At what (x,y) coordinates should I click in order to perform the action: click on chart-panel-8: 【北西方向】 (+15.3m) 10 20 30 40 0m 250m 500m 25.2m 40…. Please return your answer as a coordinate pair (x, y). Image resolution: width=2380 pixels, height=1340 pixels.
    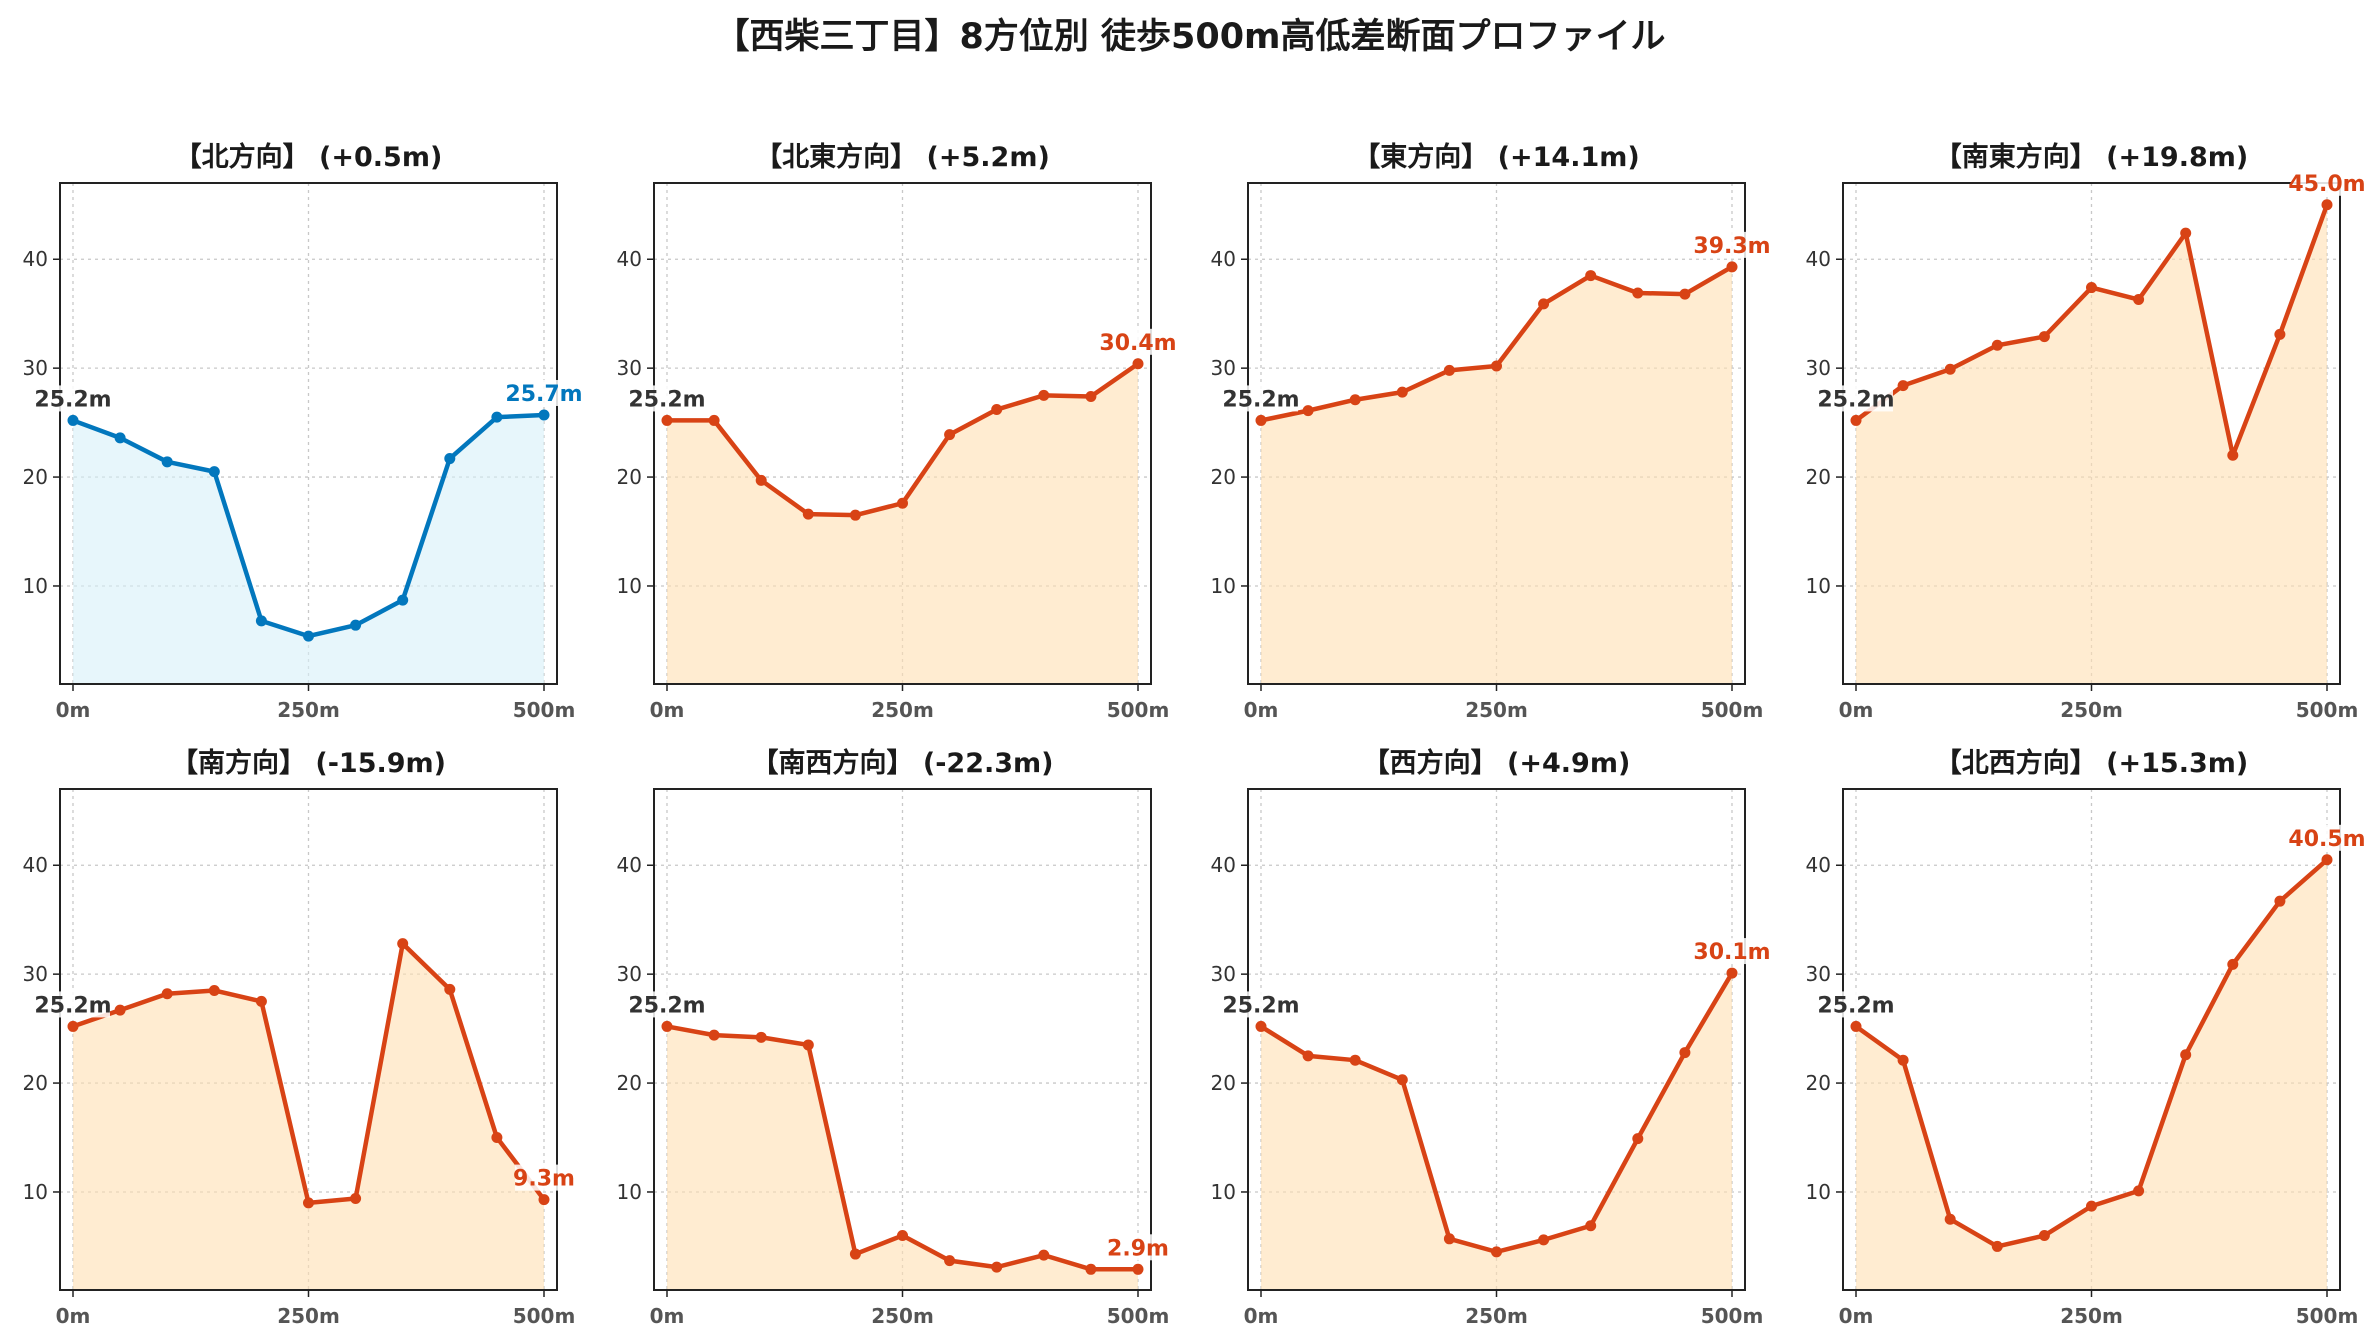
    Looking at the image, I should click on (2086, 1037).